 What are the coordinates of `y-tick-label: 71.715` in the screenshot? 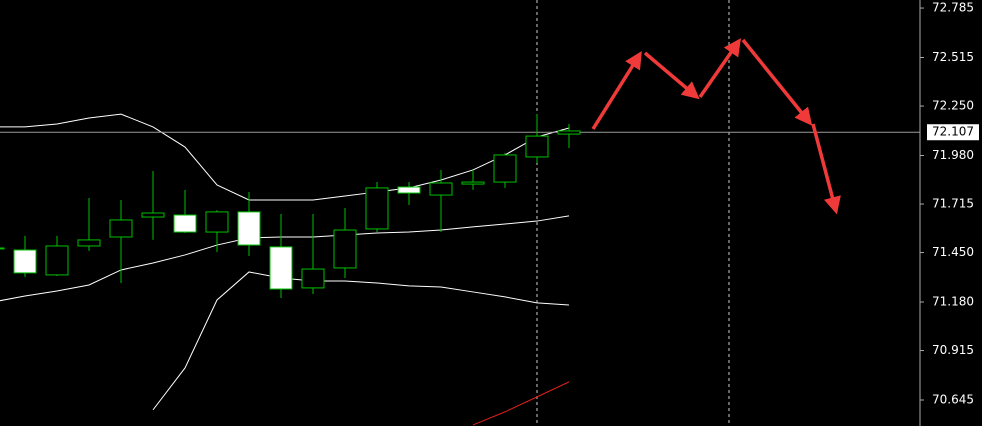 It's located at (953, 204).